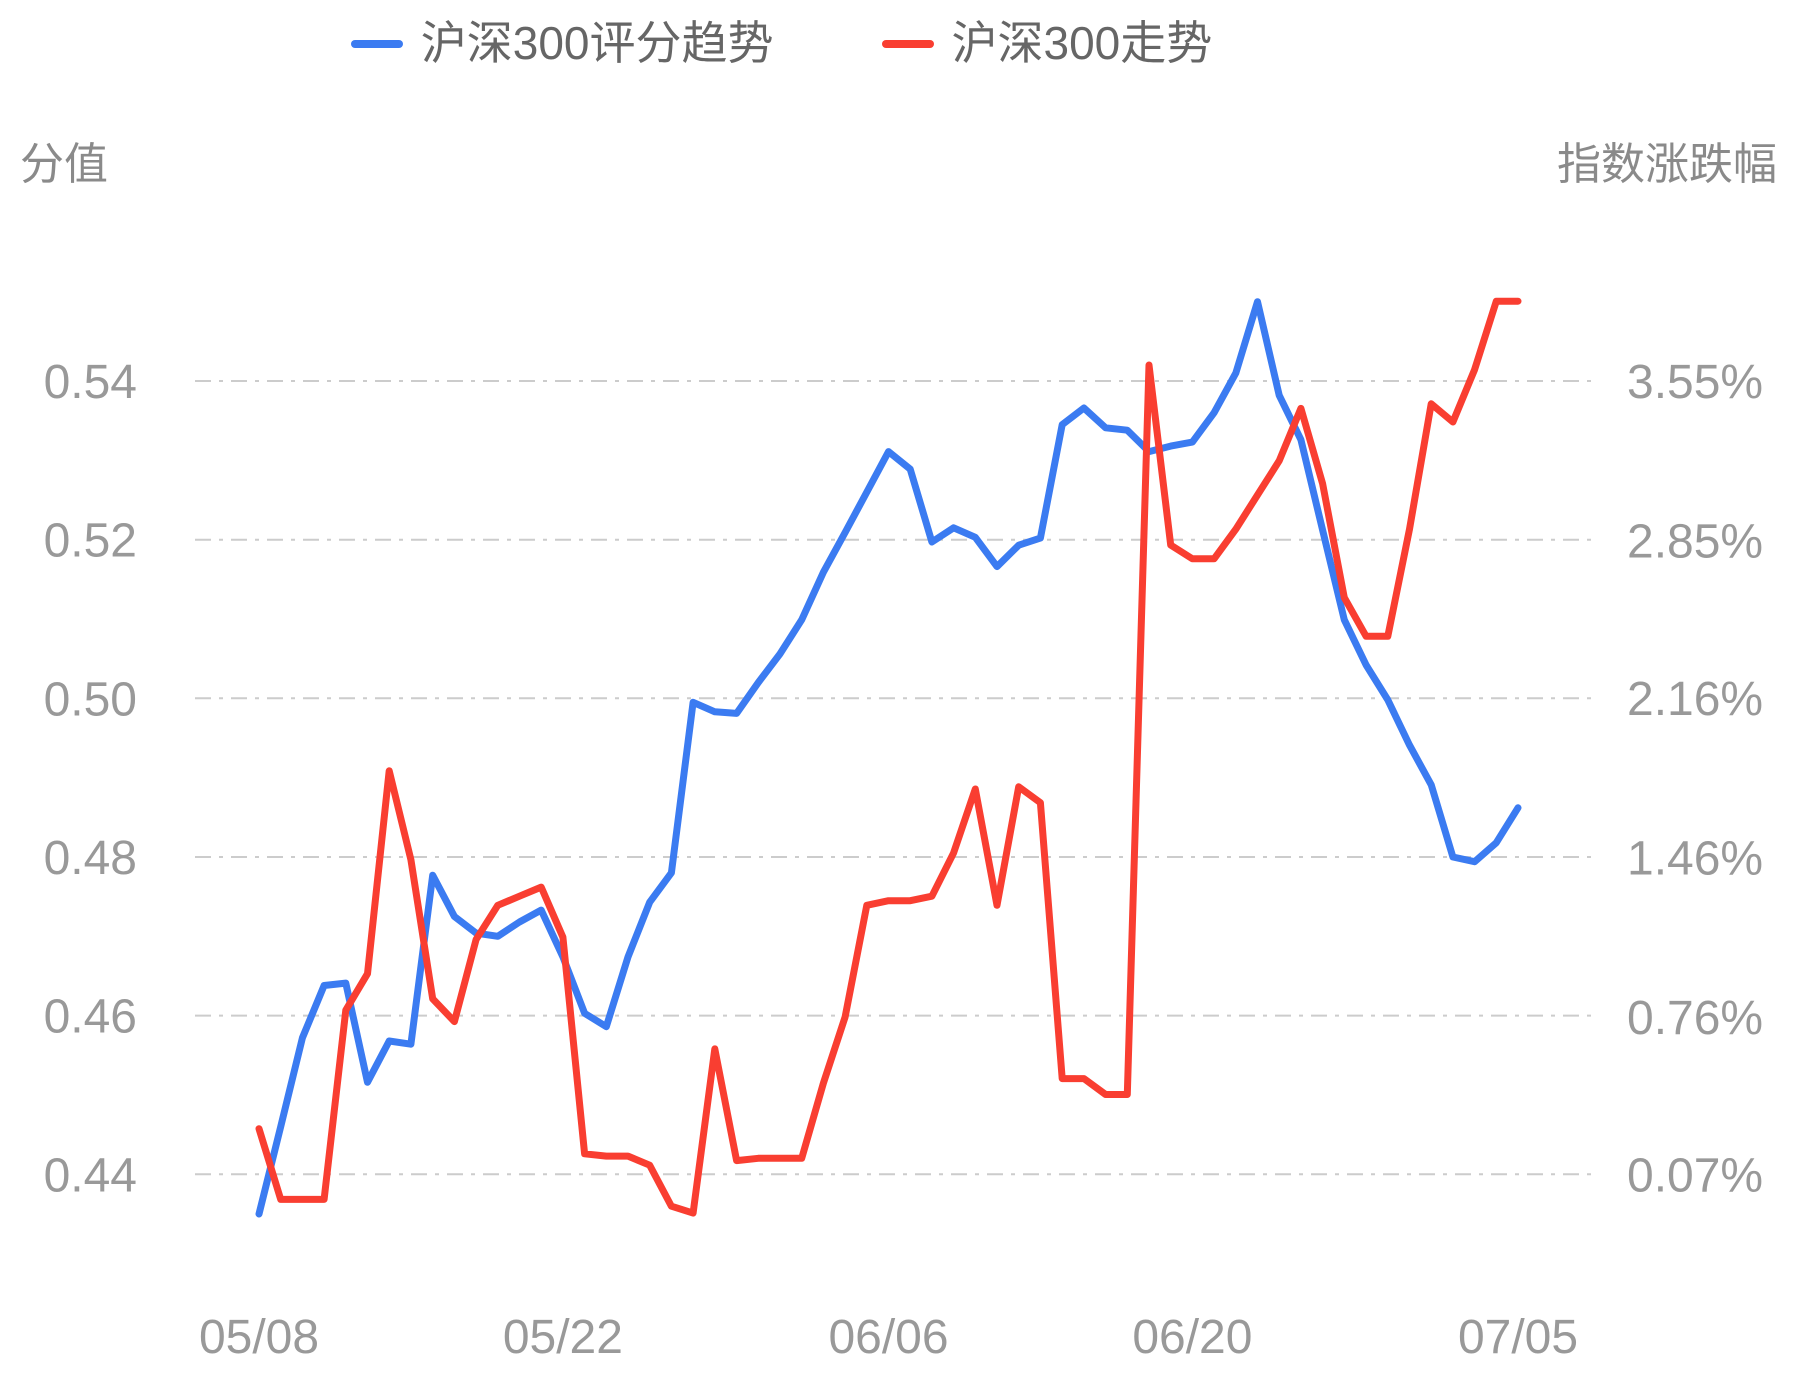 The image size is (1793, 1380). Describe the element at coordinates (1695, 858) in the screenshot. I see `y-axis-tick-right: 1.46%` at that location.